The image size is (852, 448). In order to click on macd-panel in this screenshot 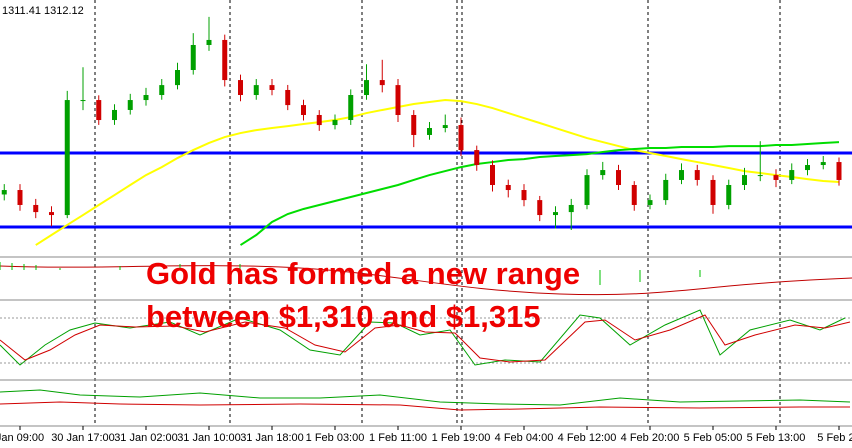, I will do `click(426, 279)`.